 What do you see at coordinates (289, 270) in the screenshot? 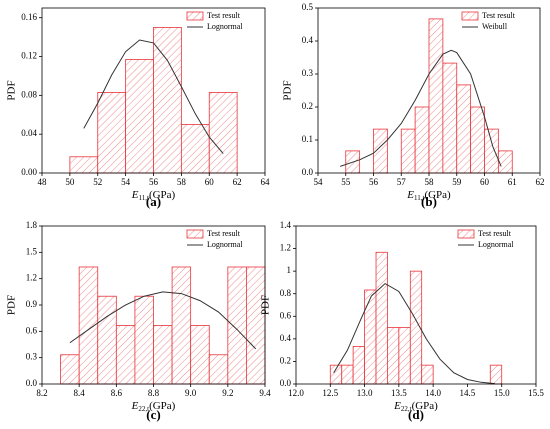
I see `y-tick-label: 1` at bounding box center [289, 270].